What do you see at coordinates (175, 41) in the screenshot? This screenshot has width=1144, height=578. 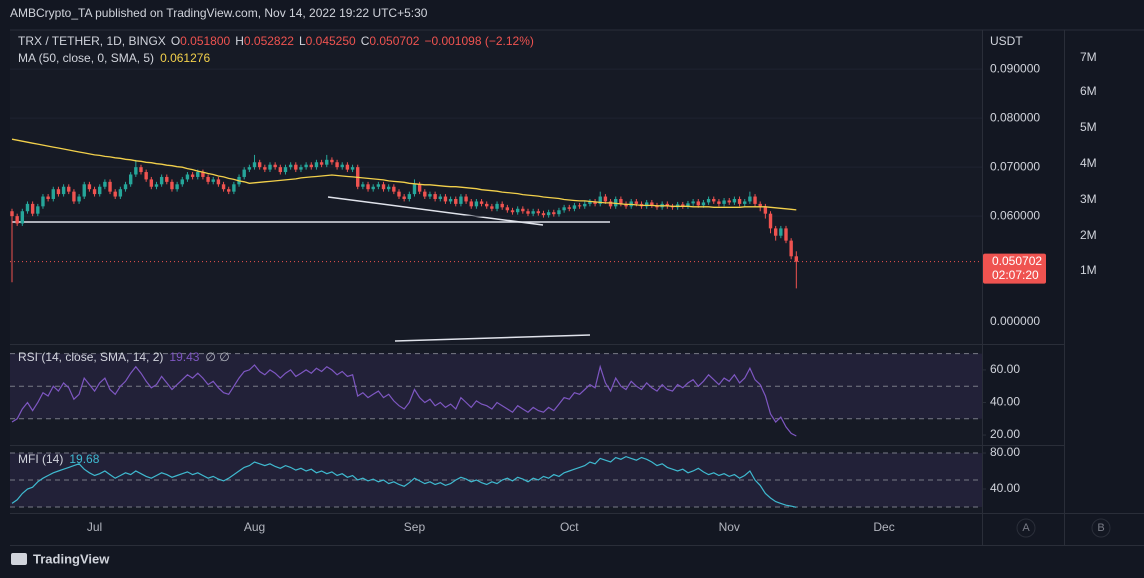 I see `ohlc-label: O` at bounding box center [175, 41].